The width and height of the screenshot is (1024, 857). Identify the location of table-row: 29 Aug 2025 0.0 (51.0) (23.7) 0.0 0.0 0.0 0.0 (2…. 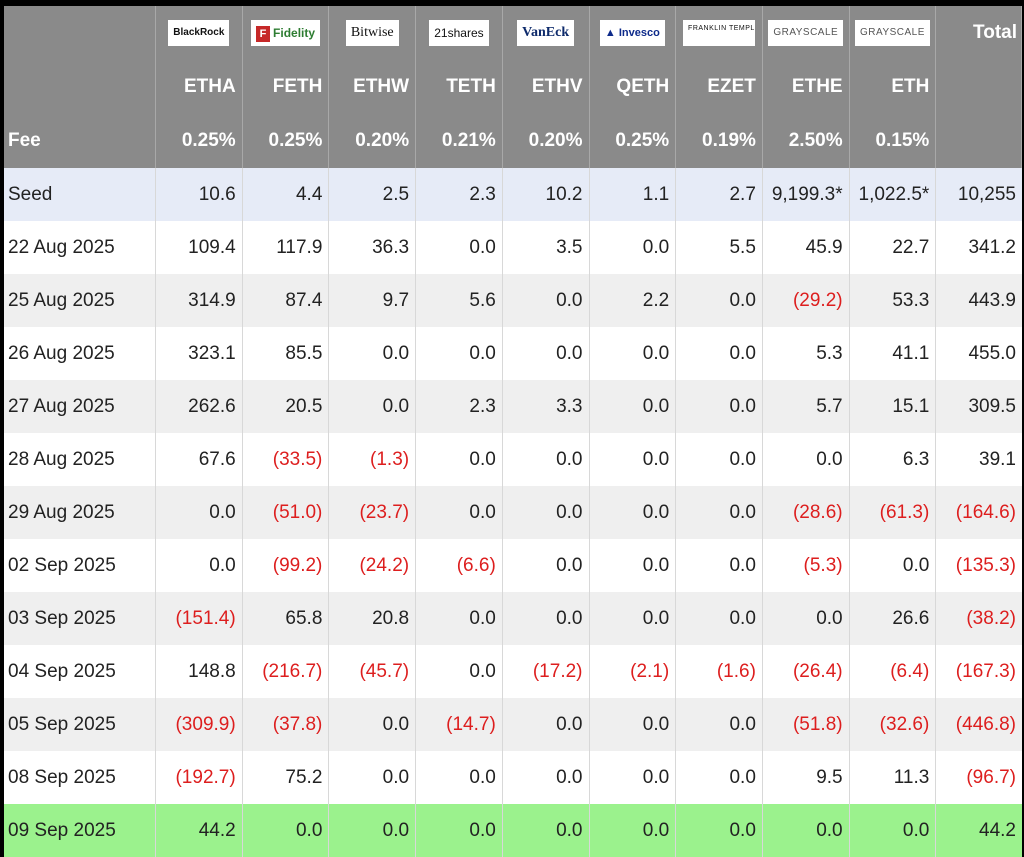
(513, 512).